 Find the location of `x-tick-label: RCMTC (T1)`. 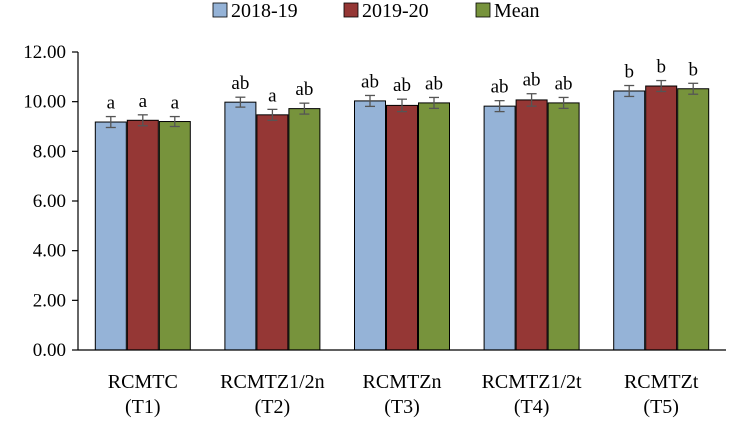

x-tick-label: RCMTC (T1) is located at coordinates (143, 394).